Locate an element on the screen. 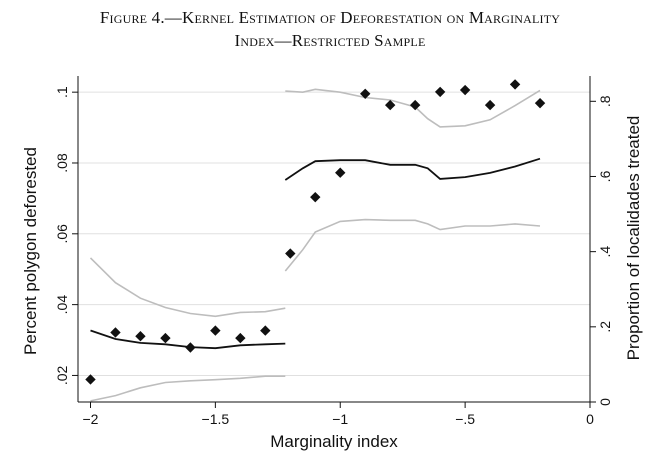  x-tick-label: −1.5 is located at coordinates (216, 419).